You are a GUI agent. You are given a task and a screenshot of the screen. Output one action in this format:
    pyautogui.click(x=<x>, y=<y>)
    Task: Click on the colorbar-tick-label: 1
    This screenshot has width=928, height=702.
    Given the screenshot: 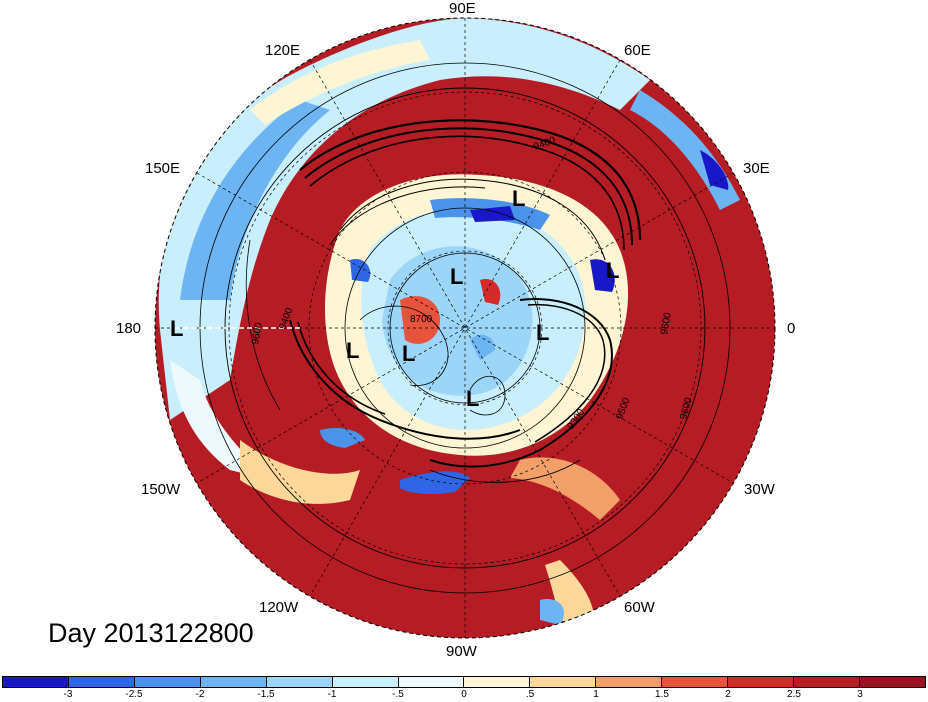 What is the action you would take?
    pyautogui.click(x=596, y=694)
    